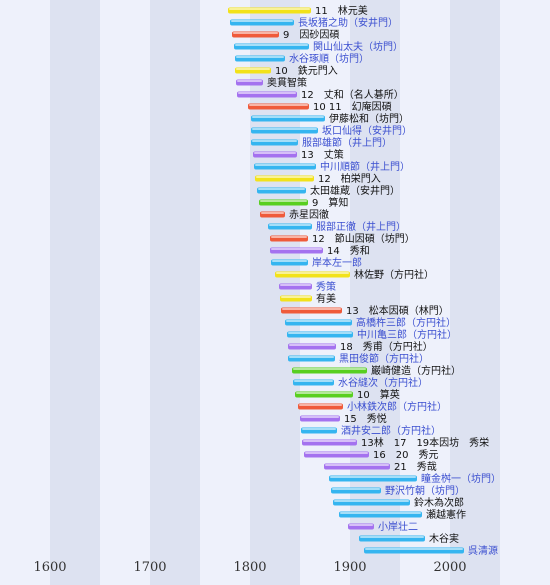  What do you see at coordinates (444, 538) in the screenshot?
I see `lifespan-label: 木谷実` at bounding box center [444, 538].